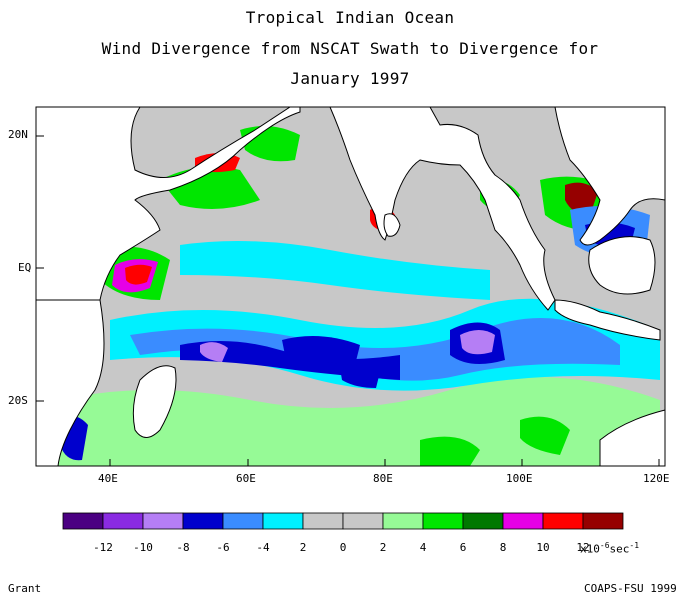  What do you see at coordinates (350, 78) in the screenshot?
I see `title-line-3: January 1997` at bounding box center [350, 78].